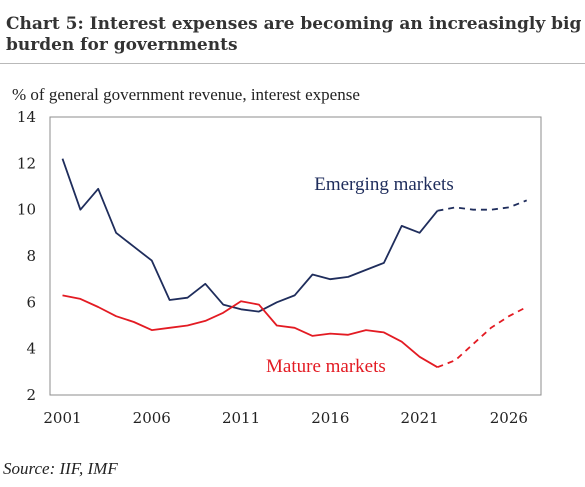 This screenshot has height=487, width=585. What do you see at coordinates (482, 337) in the screenshot?
I see `series-projection-mature-markets` at bounding box center [482, 337].